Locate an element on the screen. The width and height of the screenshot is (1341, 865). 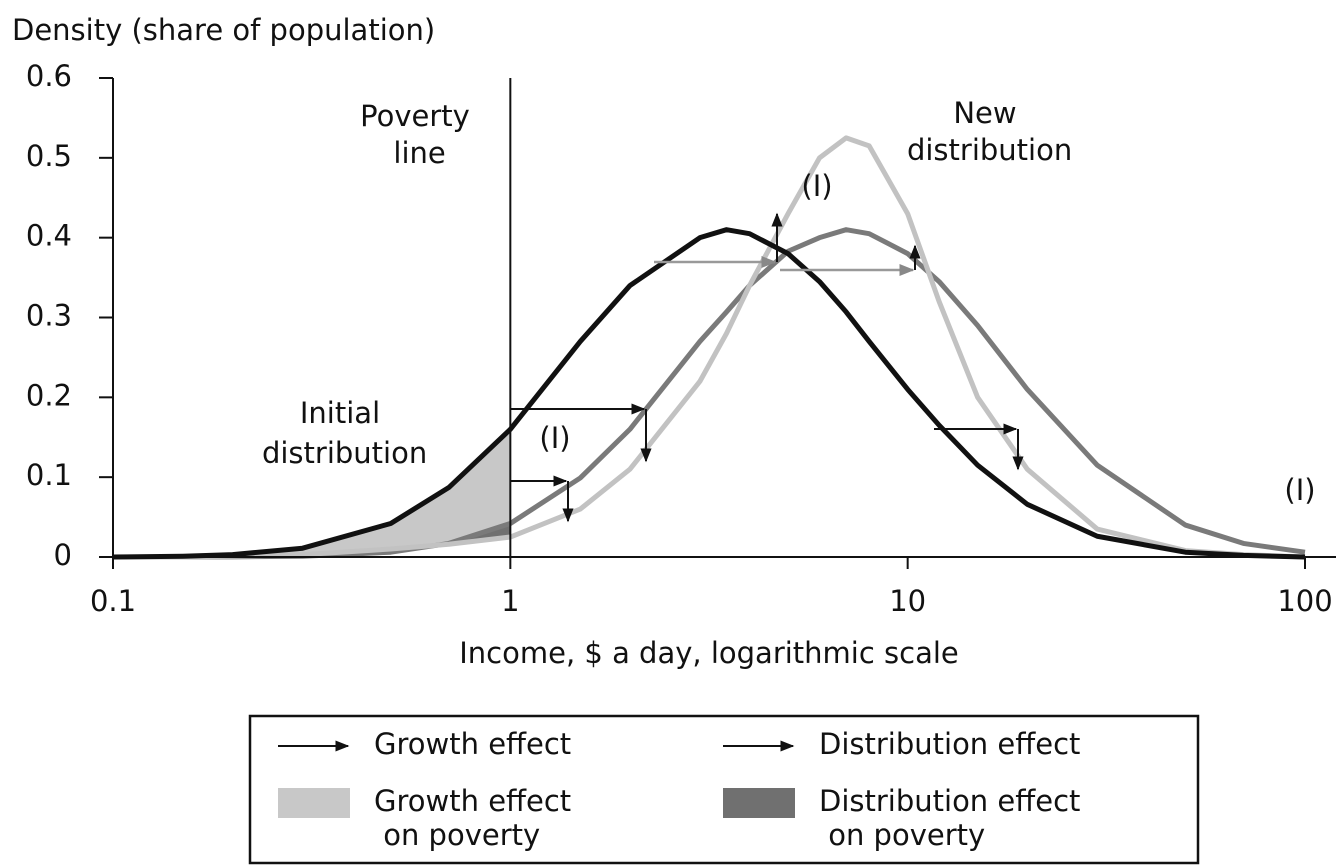
y-tick-label: 0.2 is located at coordinates (49, 395).